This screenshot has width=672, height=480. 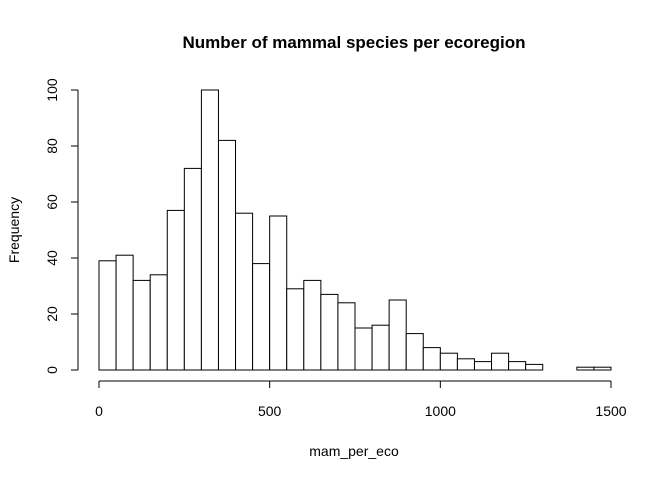 What do you see at coordinates (52, 146) in the screenshot?
I see `y-tick-label: 80` at bounding box center [52, 146].